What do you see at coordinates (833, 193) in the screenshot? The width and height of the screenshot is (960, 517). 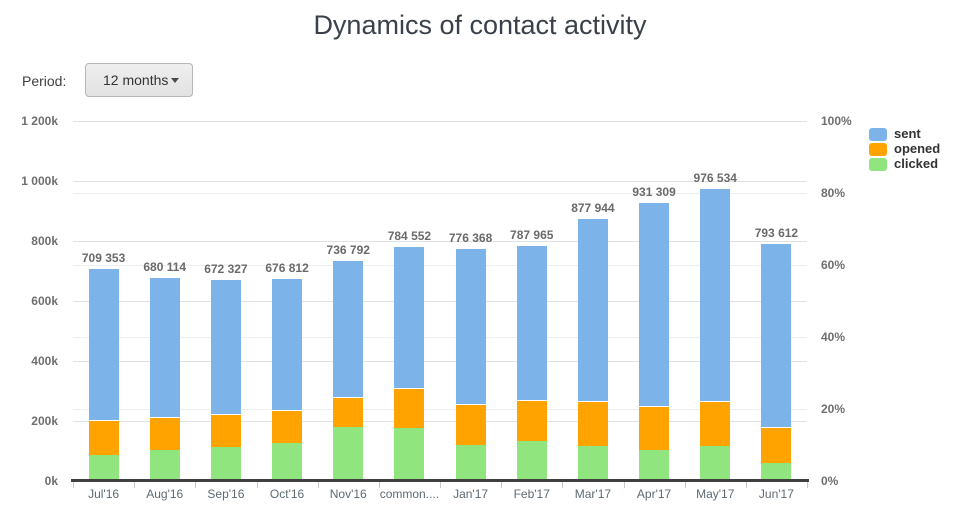 I see `right-axis-tick-label: 80%` at bounding box center [833, 193].